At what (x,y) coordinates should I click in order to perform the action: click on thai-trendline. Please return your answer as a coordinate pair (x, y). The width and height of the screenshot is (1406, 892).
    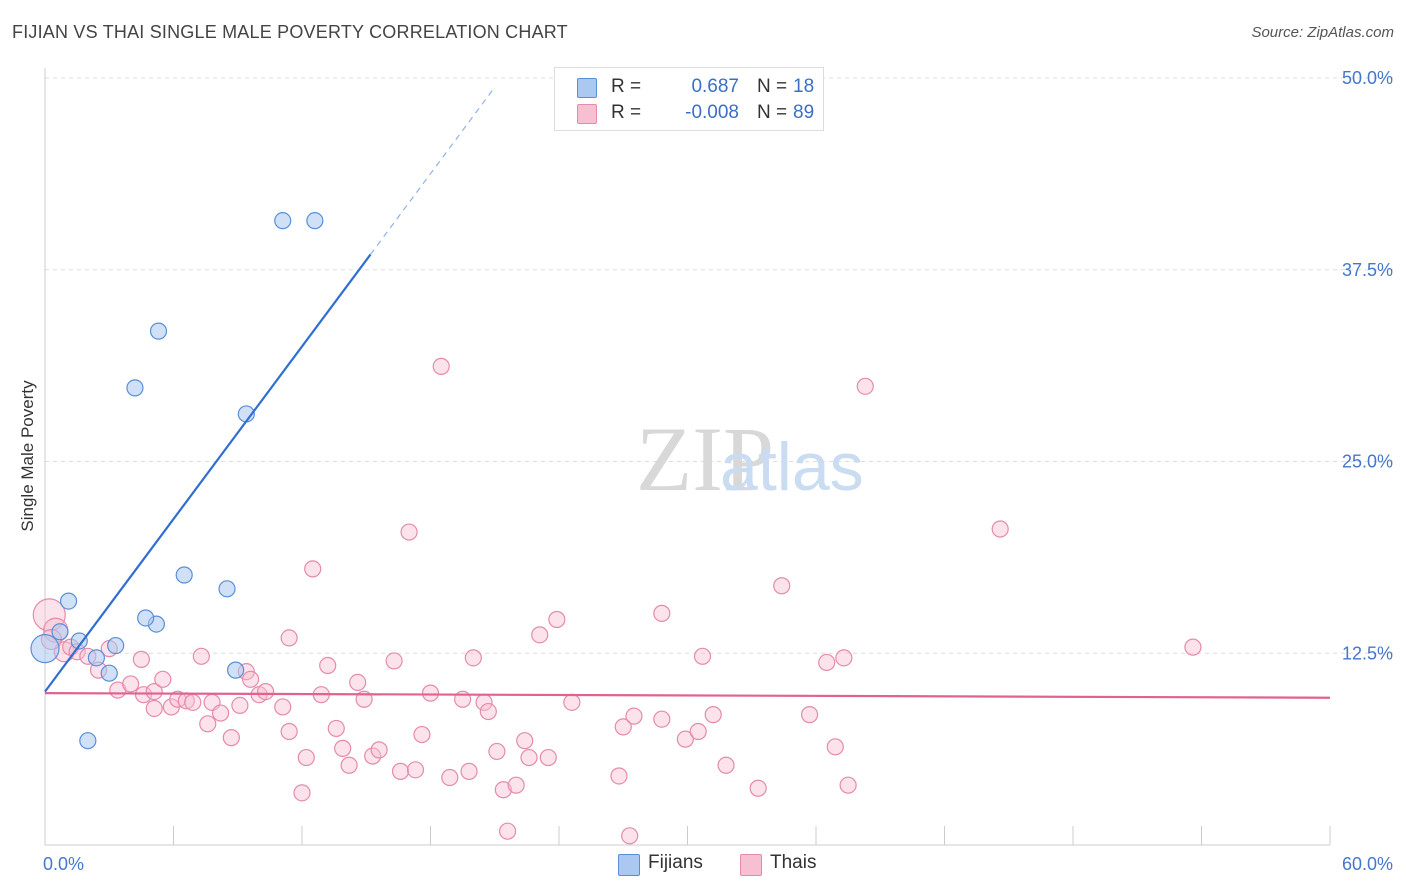
    Looking at the image, I should click on (687, 695).